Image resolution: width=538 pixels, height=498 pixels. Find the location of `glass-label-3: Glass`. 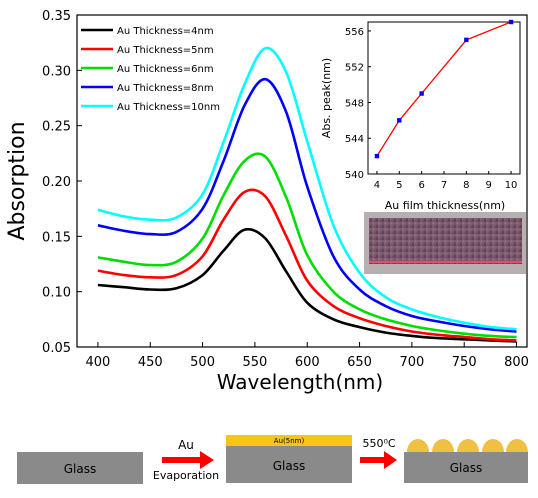

glass-label-3: Glass is located at coordinates (466, 468).